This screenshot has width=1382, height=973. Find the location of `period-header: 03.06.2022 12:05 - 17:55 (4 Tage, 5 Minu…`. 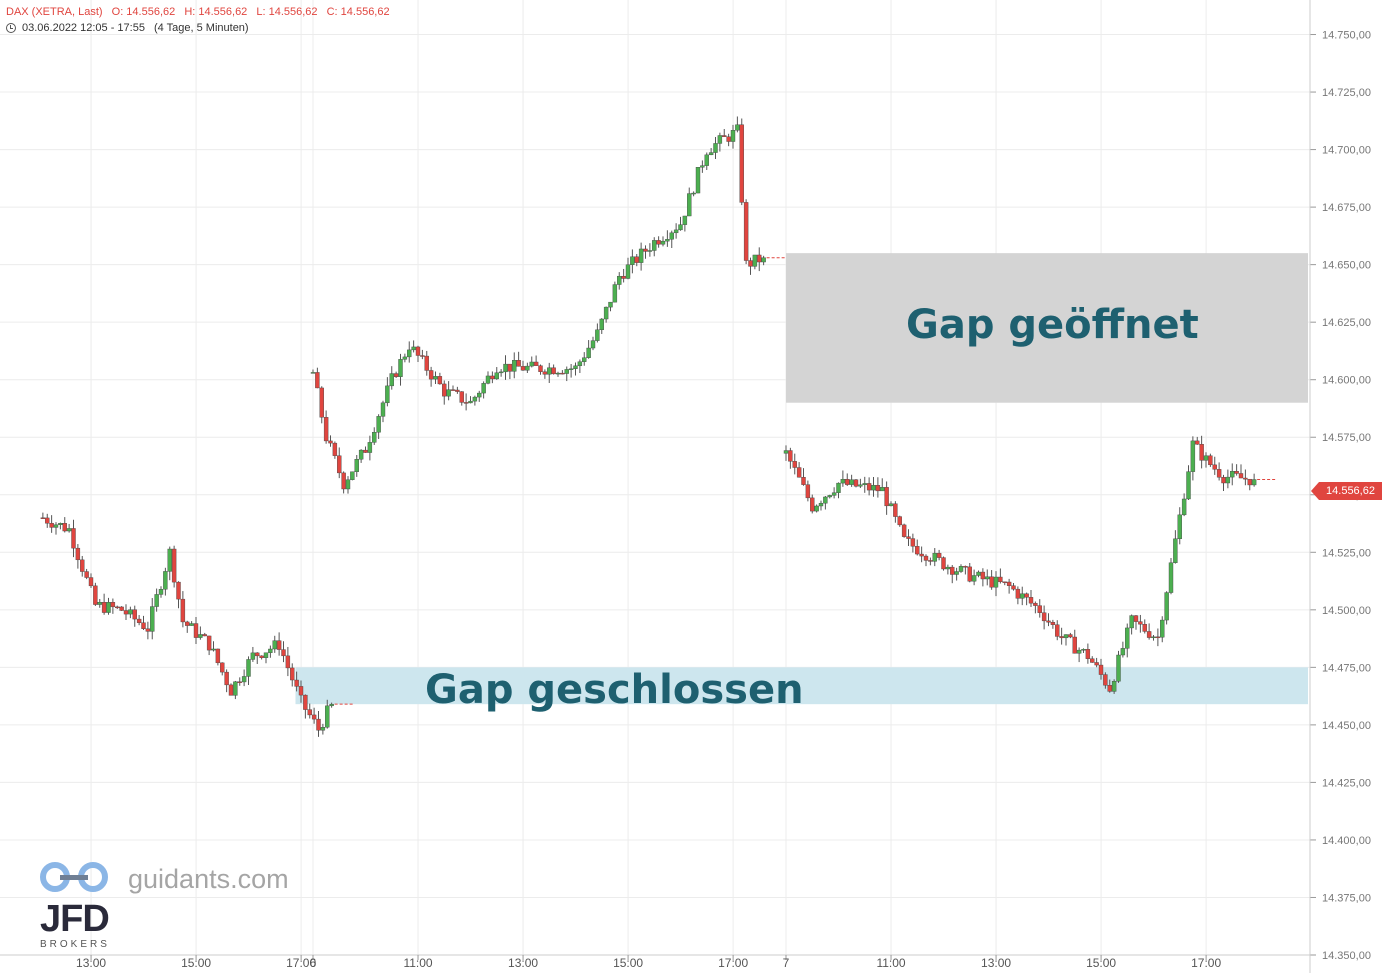

period-header: 03.06.2022 12:05 - 17:55 (4 Tage, 5 Minu… is located at coordinates (130, 28).